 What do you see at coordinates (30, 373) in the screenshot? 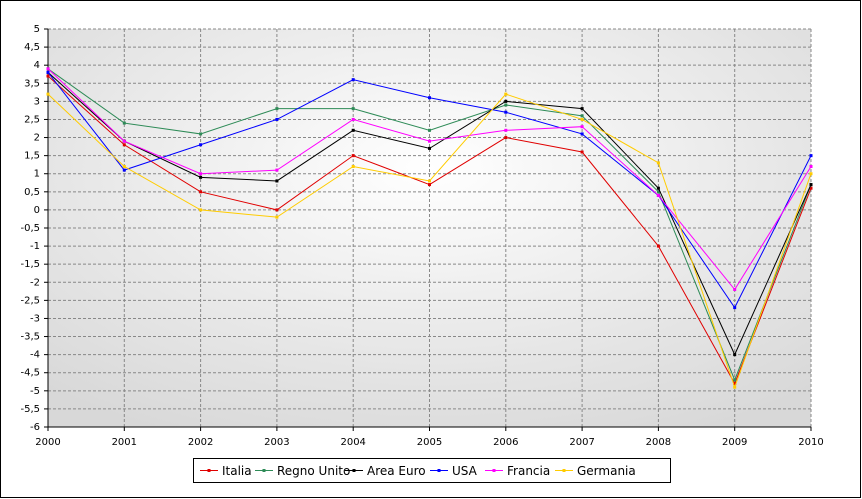
I see `y-tick-label: -4,5` at bounding box center [30, 373].